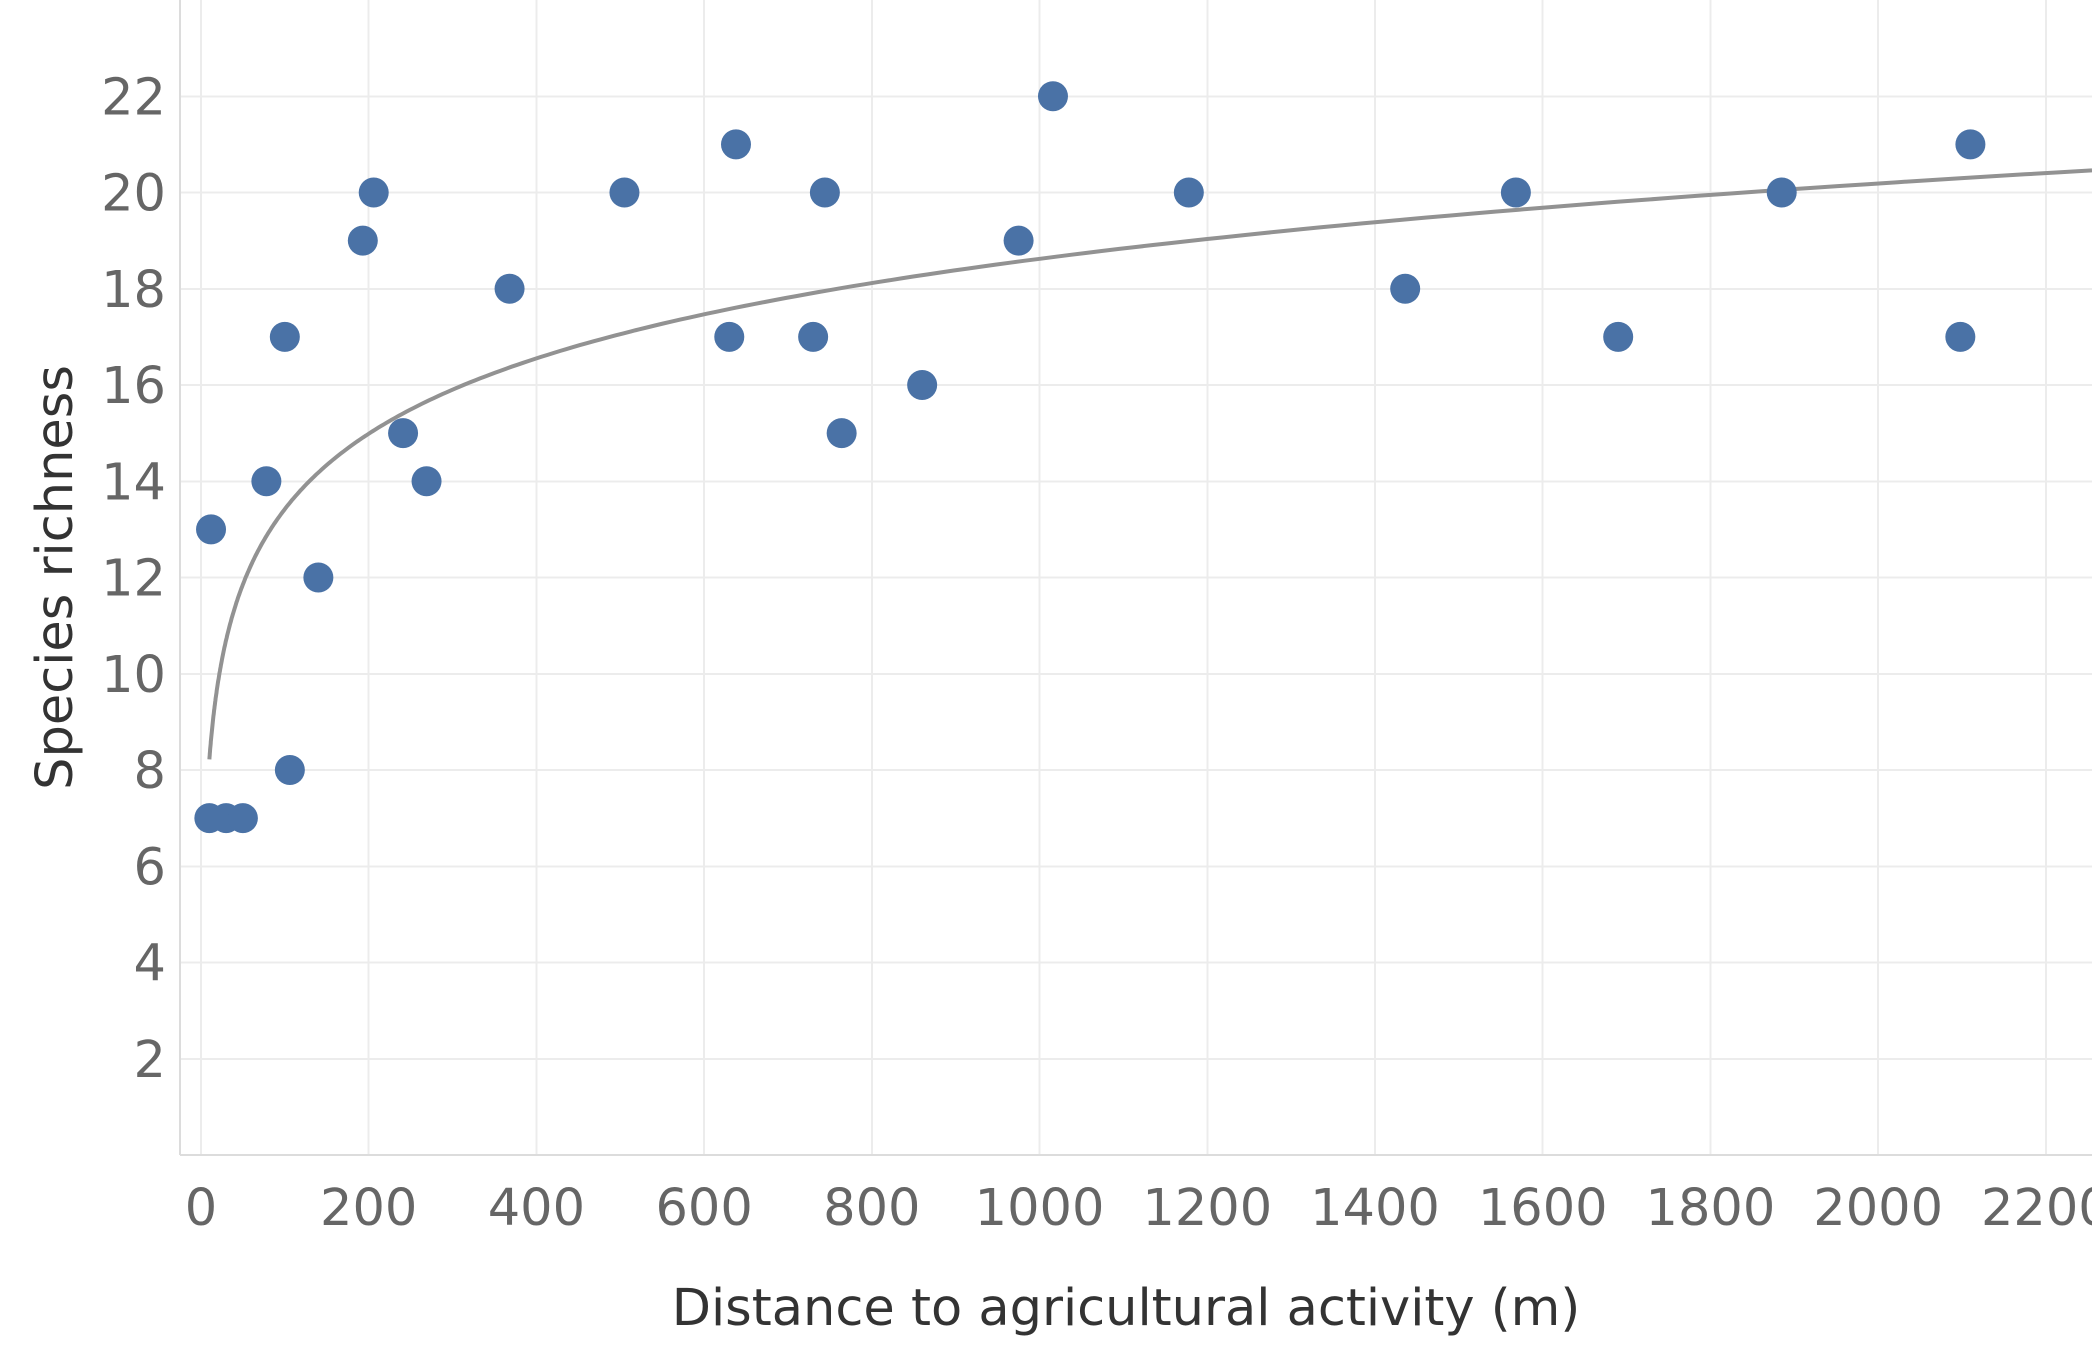  Describe the element at coordinates (1711, 1208) in the screenshot. I see `x-tick-label: 1800` at that location.